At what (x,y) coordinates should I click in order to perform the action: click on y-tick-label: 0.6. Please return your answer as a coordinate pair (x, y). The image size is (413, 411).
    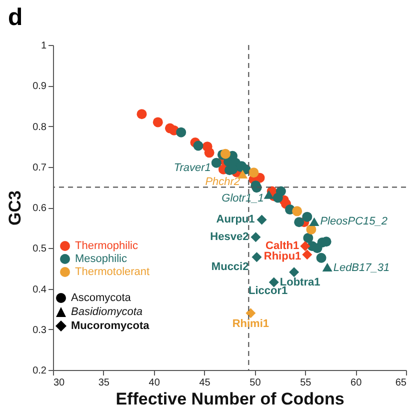
    Looking at the image, I should click on (39, 208).